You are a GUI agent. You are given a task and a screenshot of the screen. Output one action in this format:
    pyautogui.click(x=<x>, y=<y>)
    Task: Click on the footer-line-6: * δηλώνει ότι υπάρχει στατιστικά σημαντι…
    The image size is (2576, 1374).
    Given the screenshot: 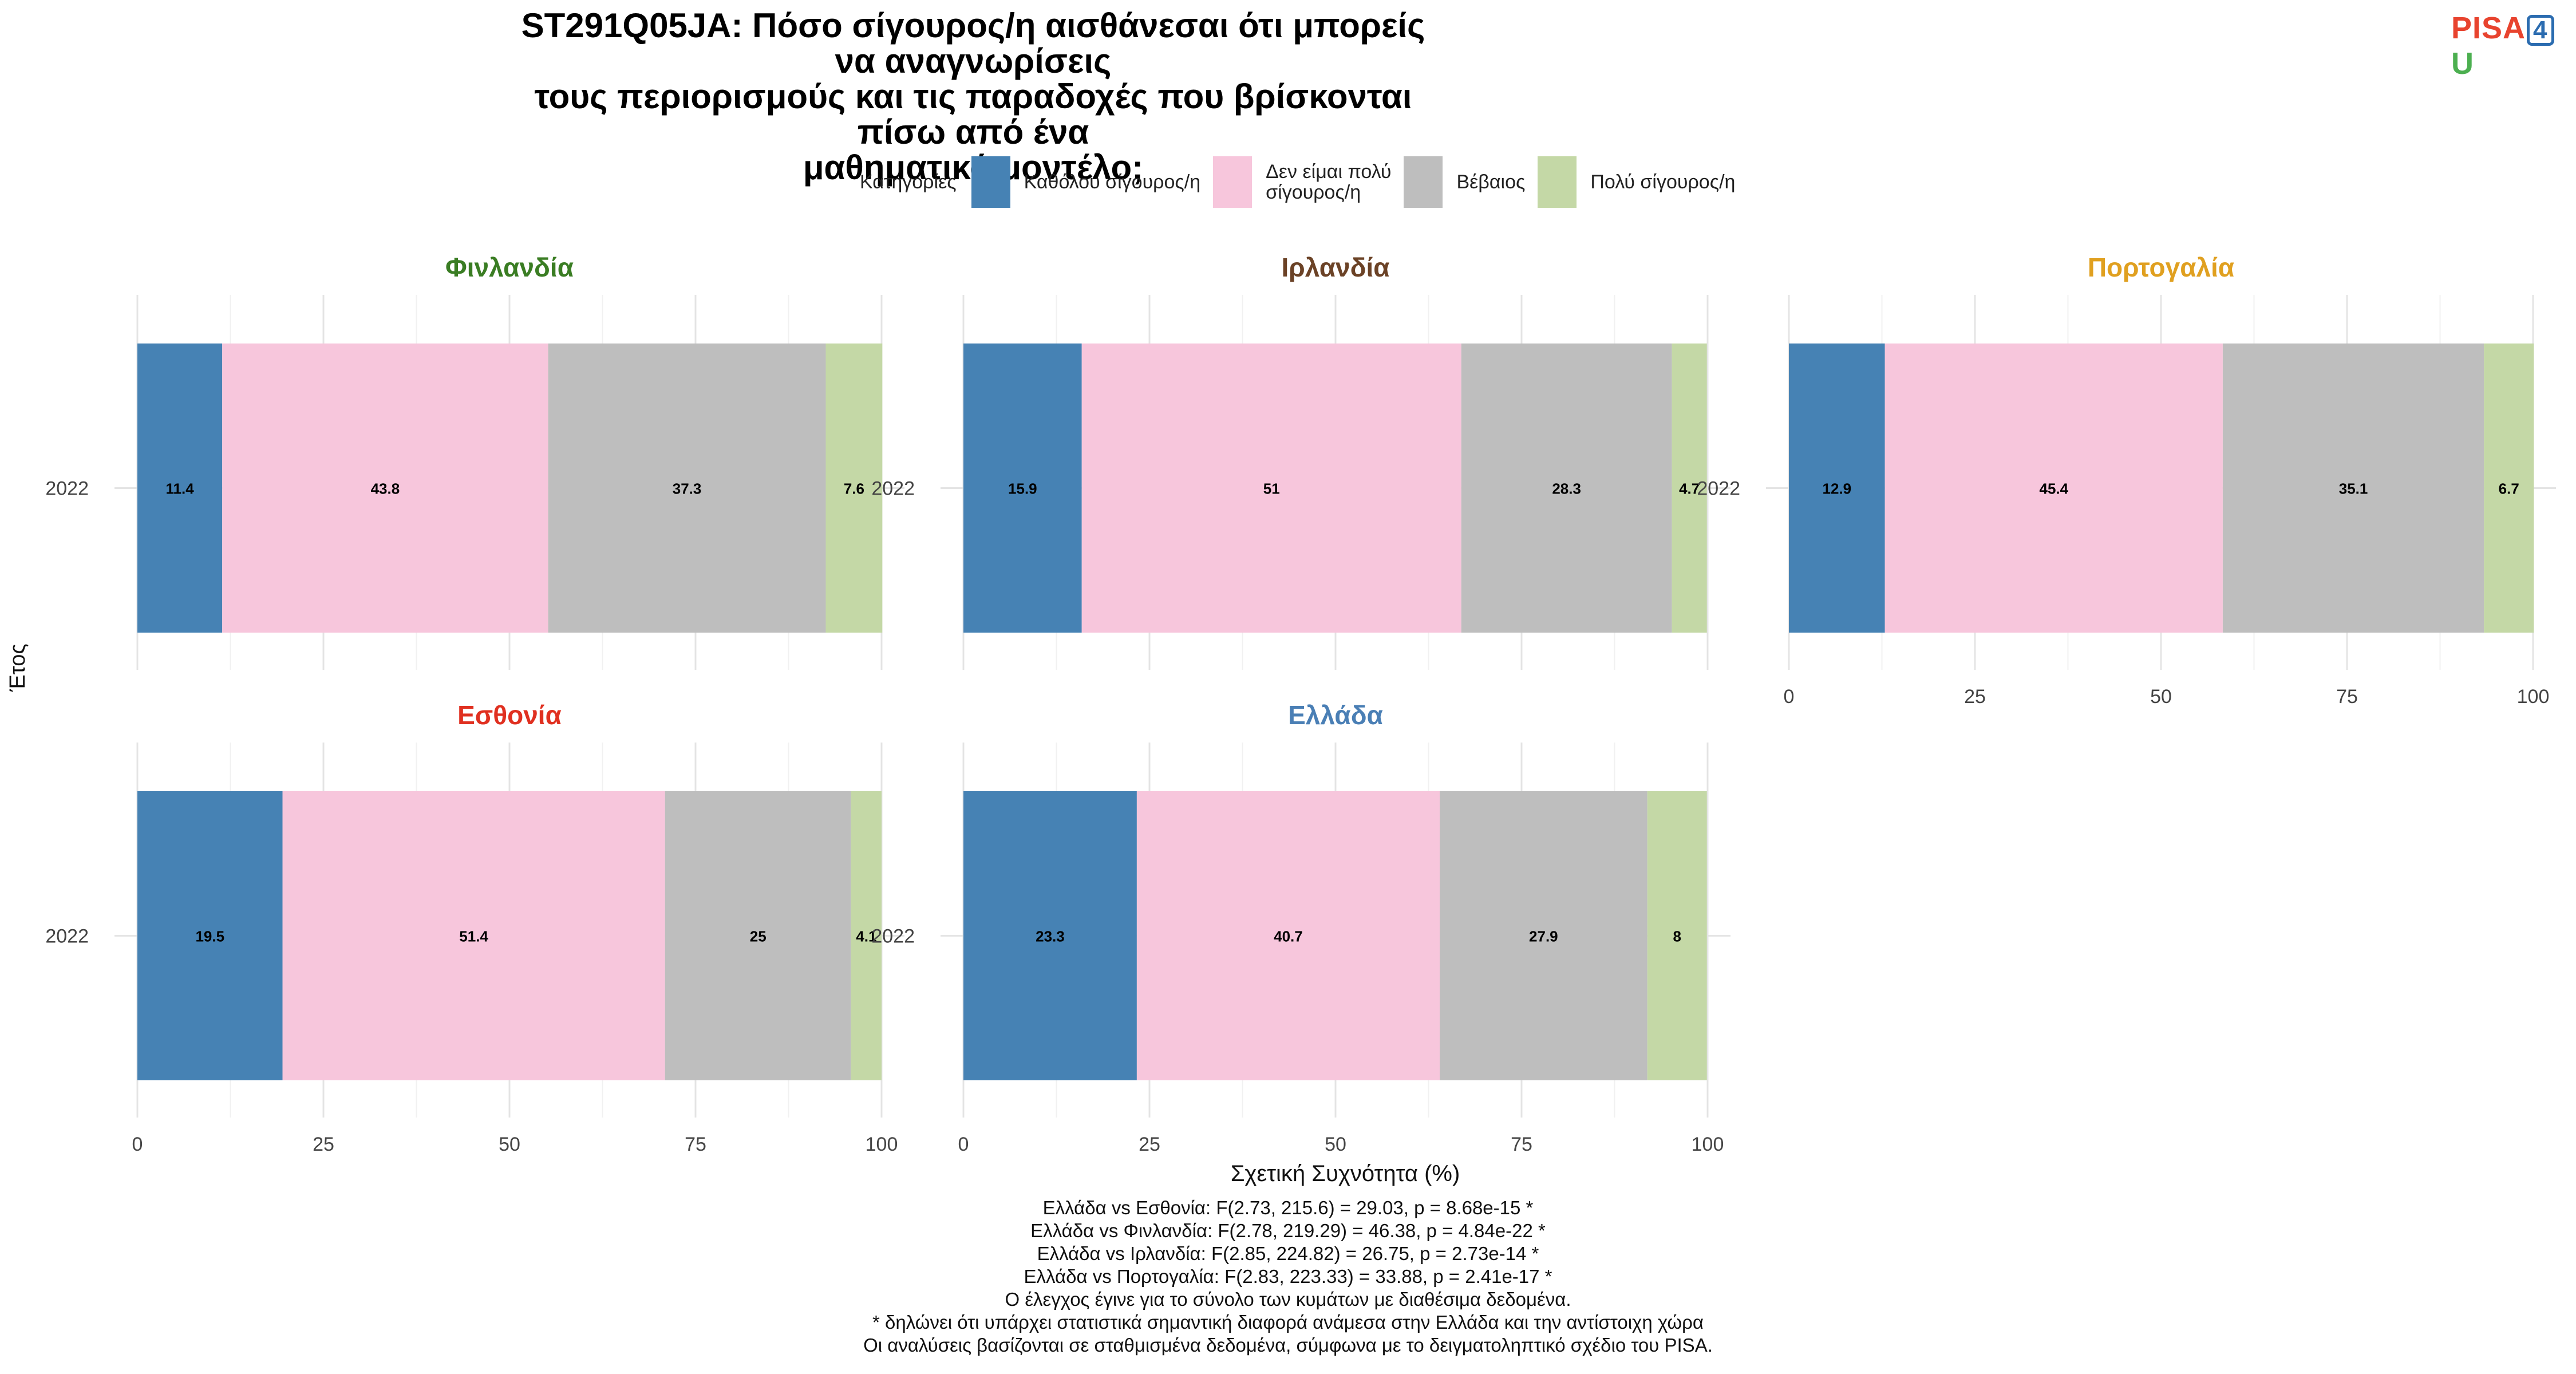 What is the action you would take?
    pyautogui.click(x=1288, y=1322)
    